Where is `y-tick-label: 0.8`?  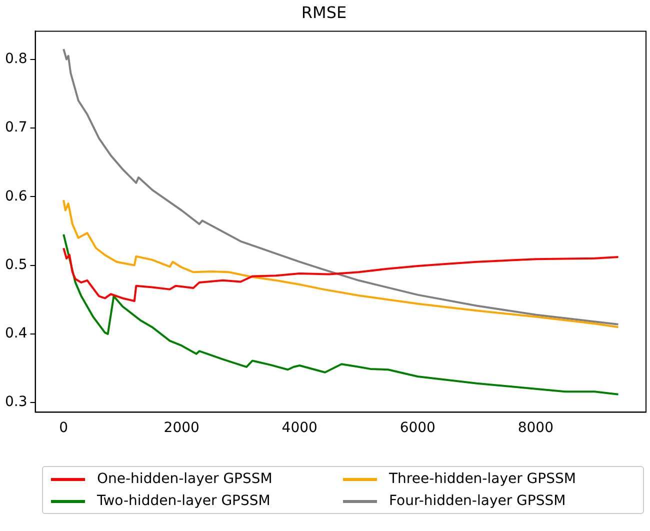
y-tick-label: 0.8 is located at coordinates (16, 58).